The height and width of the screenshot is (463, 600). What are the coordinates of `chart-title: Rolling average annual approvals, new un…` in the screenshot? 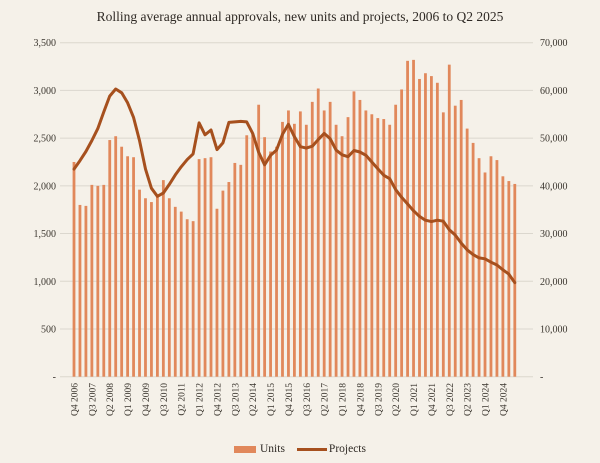 It's located at (300, 16).